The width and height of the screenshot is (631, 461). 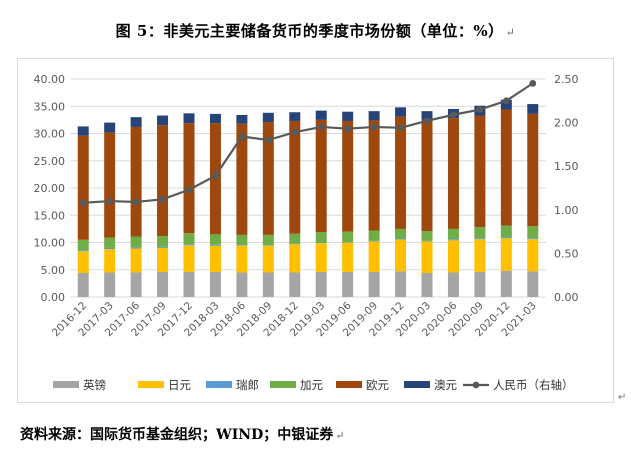 I want to click on source-note: 资料来源：国际货币基金组织；WIND；中银证券 ↵, so click(x=182, y=434).